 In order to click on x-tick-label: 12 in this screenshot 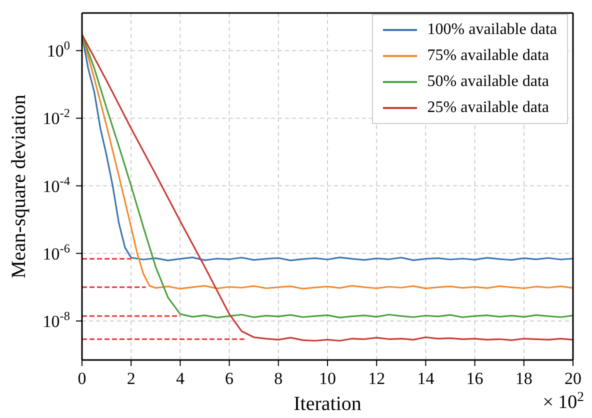, I will do `click(377, 378)`.